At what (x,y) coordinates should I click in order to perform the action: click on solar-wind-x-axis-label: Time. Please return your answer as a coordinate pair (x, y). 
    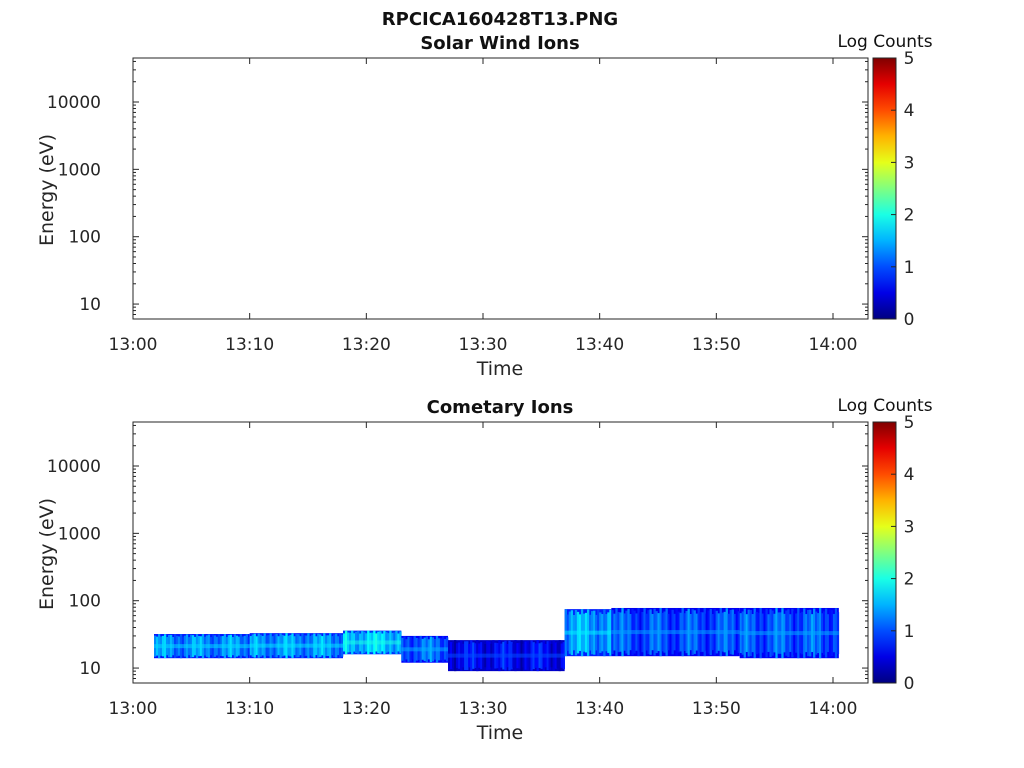
    Looking at the image, I should click on (500, 369).